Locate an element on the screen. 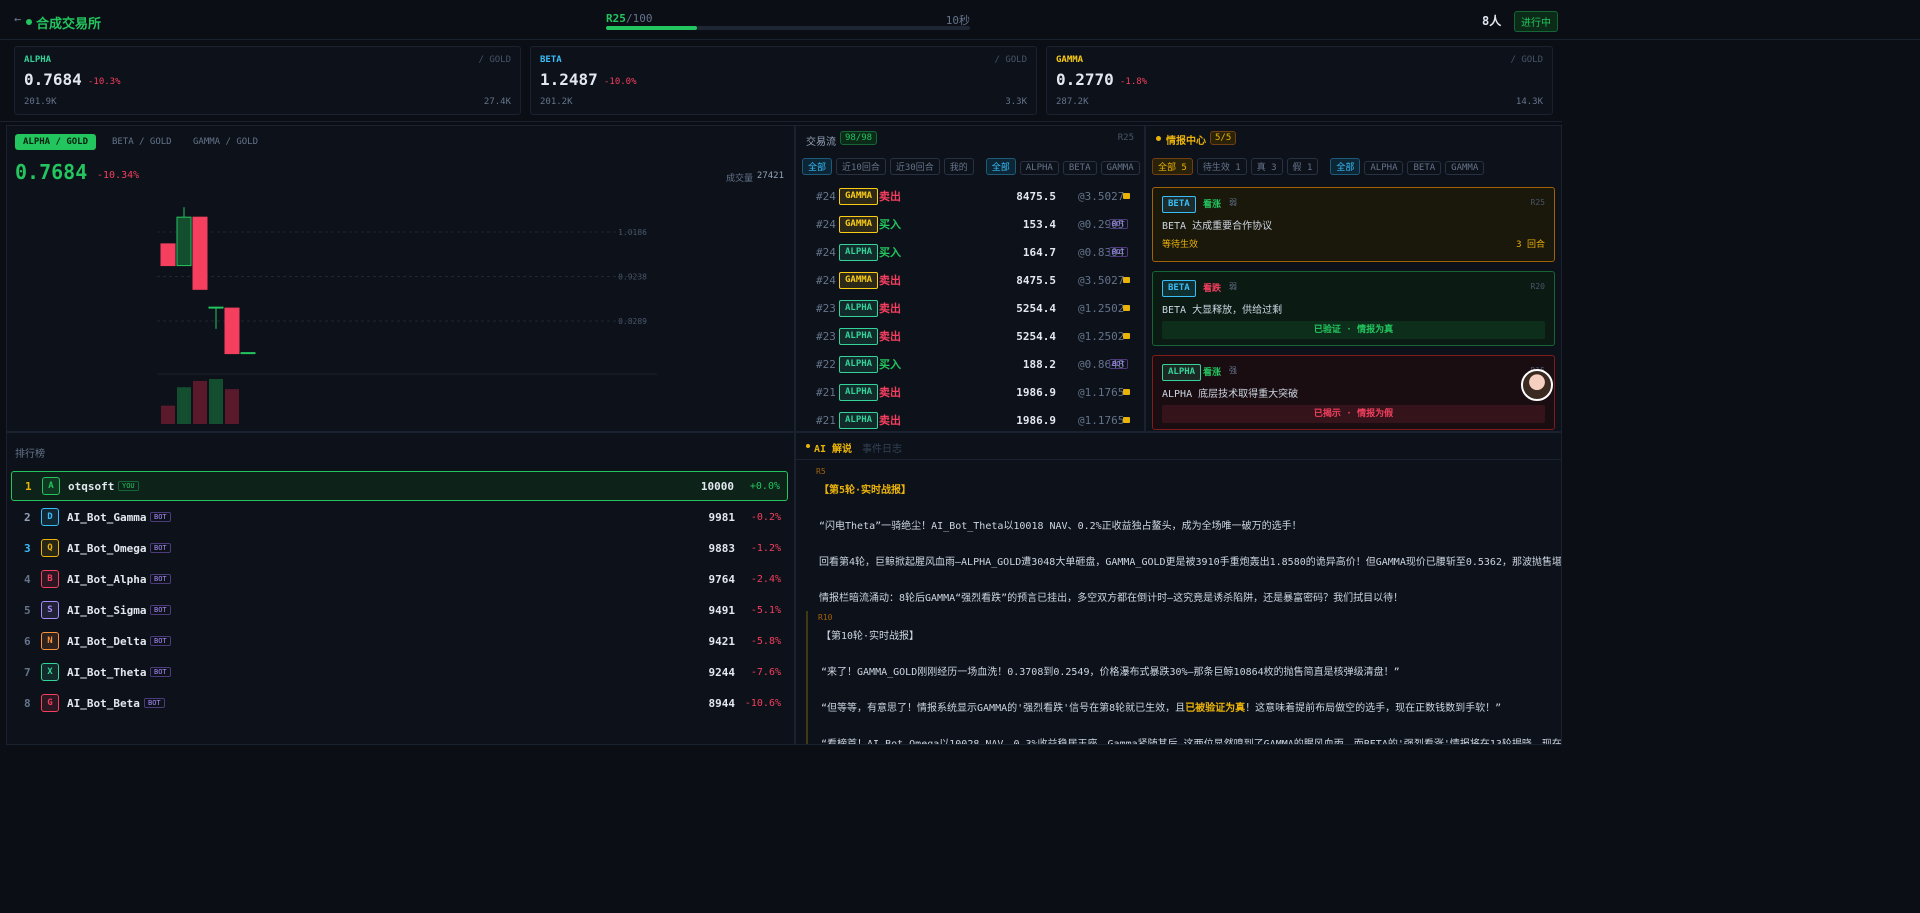 The width and height of the screenshot is (1920, 913). player-badge: YOU is located at coordinates (128, 486).